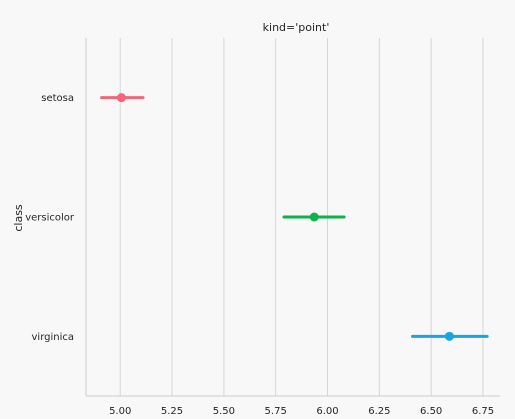 Image resolution: width=515 pixels, height=419 pixels. I want to click on category-labels: setosa versicolor virginica, so click(50, 218).